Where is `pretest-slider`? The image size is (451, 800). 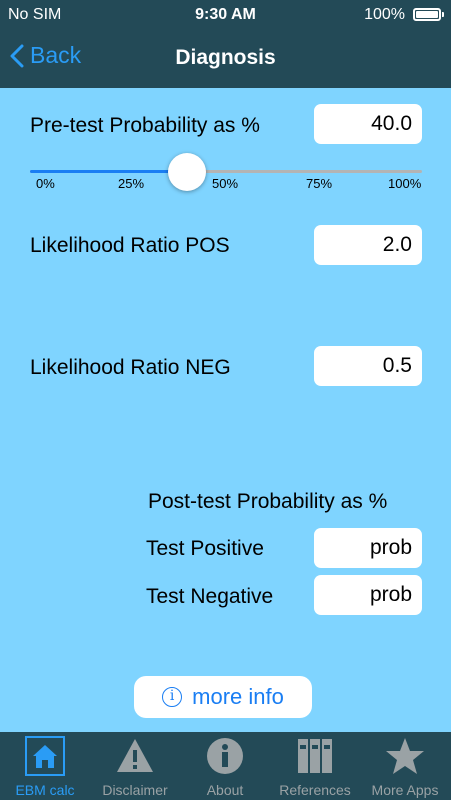
pretest-slider is located at coordinates (226, 180).